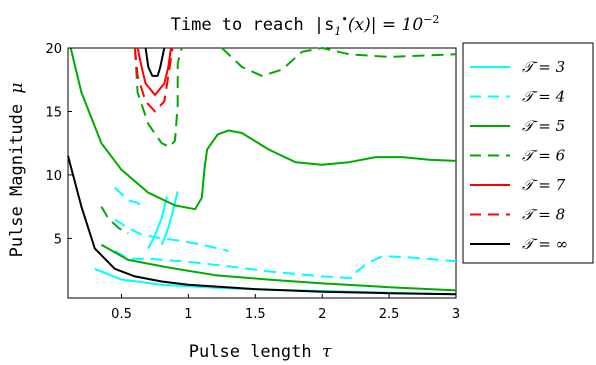 The image size is (596, 365). Describe the element at coordinates (543, 215) in the screenshot. I see `legend-label: 𝒯 = 8` at that location.